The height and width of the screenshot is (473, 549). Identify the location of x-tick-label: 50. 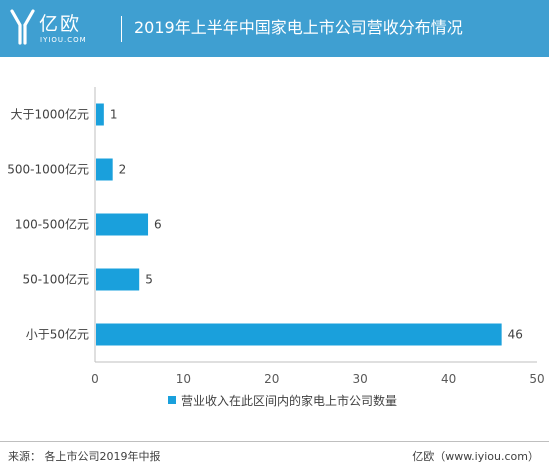
(536, 379).